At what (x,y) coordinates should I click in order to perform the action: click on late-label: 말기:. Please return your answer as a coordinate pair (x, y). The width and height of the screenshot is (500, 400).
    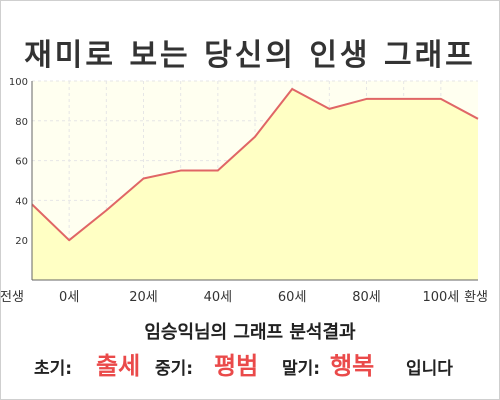
    Looking at the image, I should click on (301, 369).